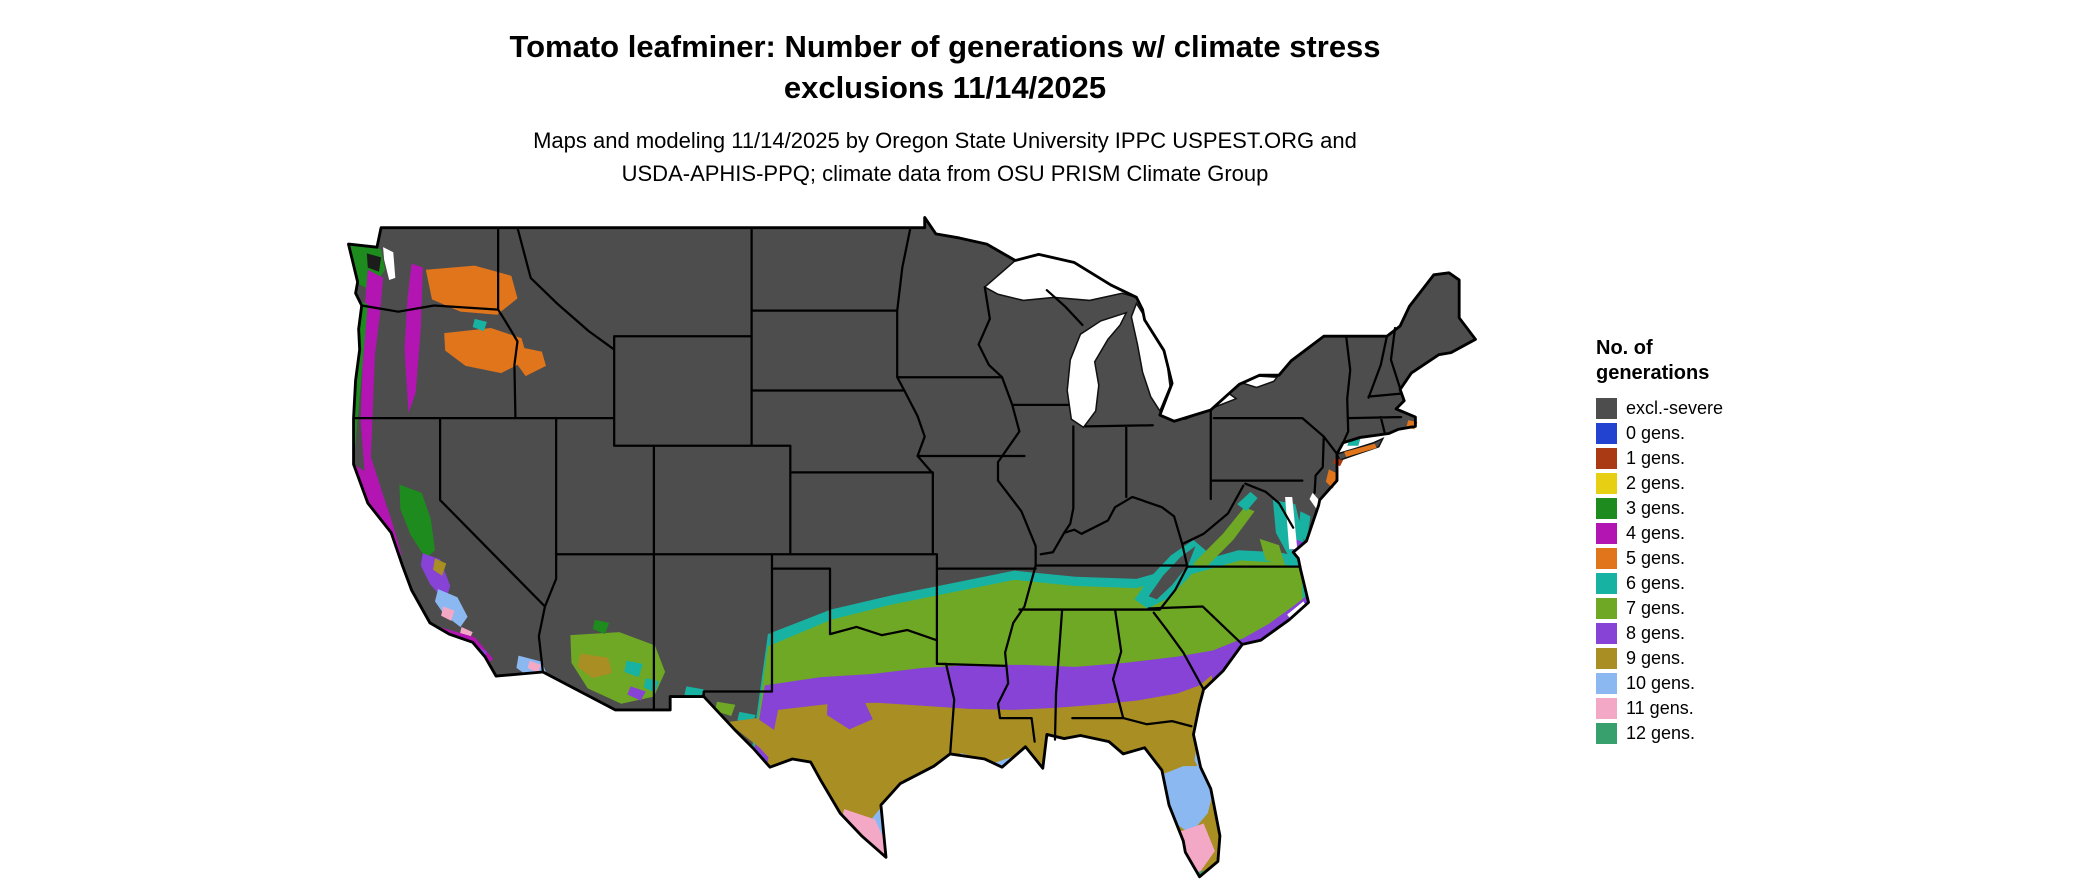 The width and height of the screenshot is (2100, 892). I want to click on legend-label: 11 gens., so click(1660, 708).